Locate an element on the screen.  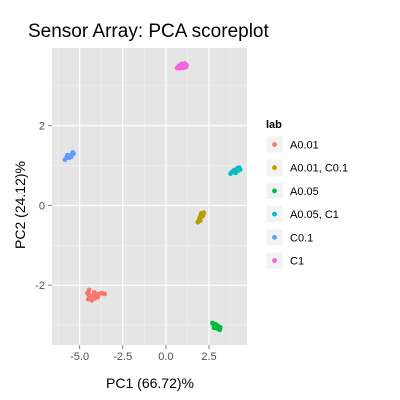
y-tick-label: 2 is located at coordinates (42, 127).